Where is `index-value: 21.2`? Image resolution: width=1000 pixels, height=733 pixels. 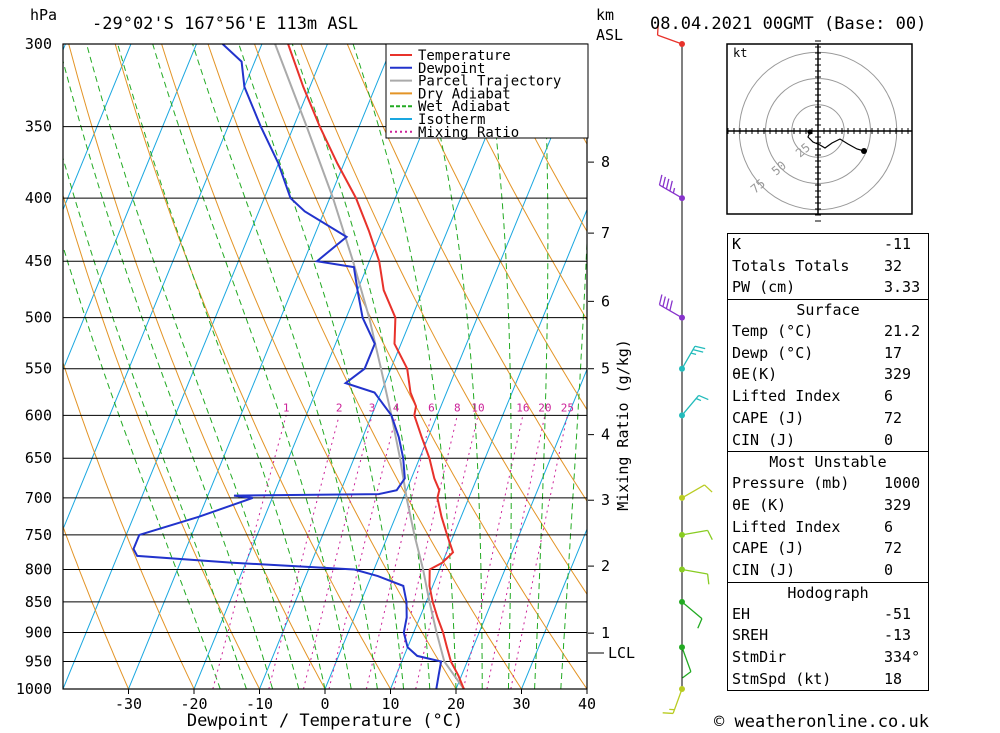
index-value: 21.2 is located at coordinates (902, 331).